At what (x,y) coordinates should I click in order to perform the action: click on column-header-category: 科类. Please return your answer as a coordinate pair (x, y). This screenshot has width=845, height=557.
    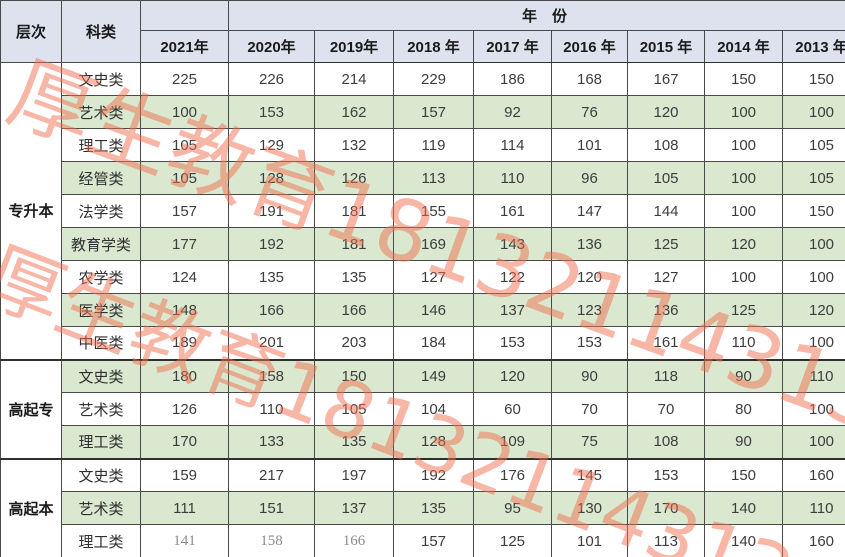
    Looking at the image, I should click on (101, 31).